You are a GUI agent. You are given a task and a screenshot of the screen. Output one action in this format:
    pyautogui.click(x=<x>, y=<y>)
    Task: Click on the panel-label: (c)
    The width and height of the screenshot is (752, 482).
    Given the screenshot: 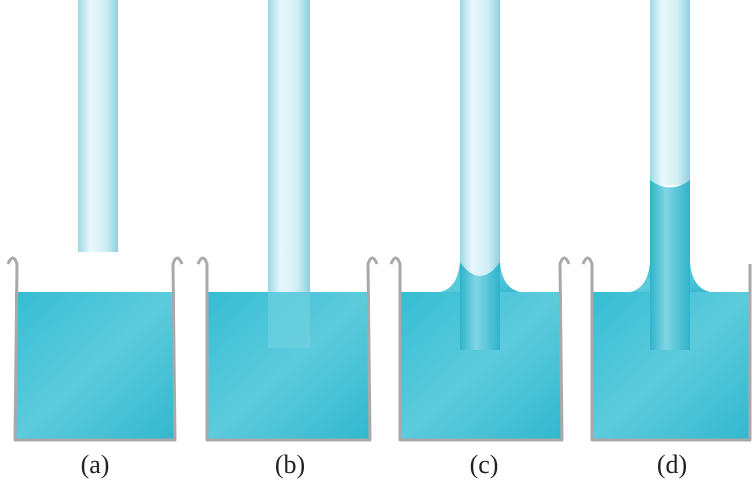 What is the action you would take?
    pyautogui.click(x=484, y=464)
    